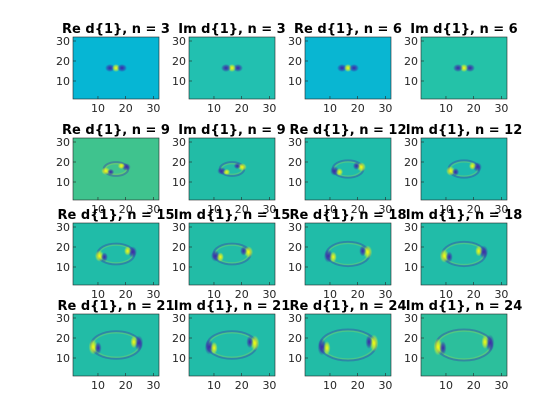 The width and height of the screenshot is (560, 420). I want to click on subplot-title: Re d{1}, n = 18, so click(348, 215).